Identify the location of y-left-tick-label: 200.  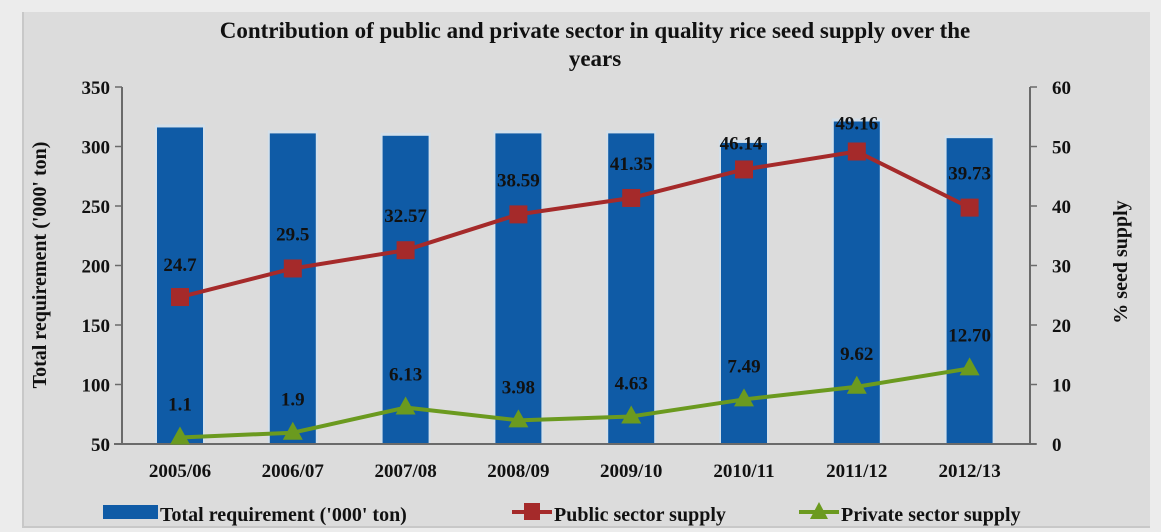
(96, 267).